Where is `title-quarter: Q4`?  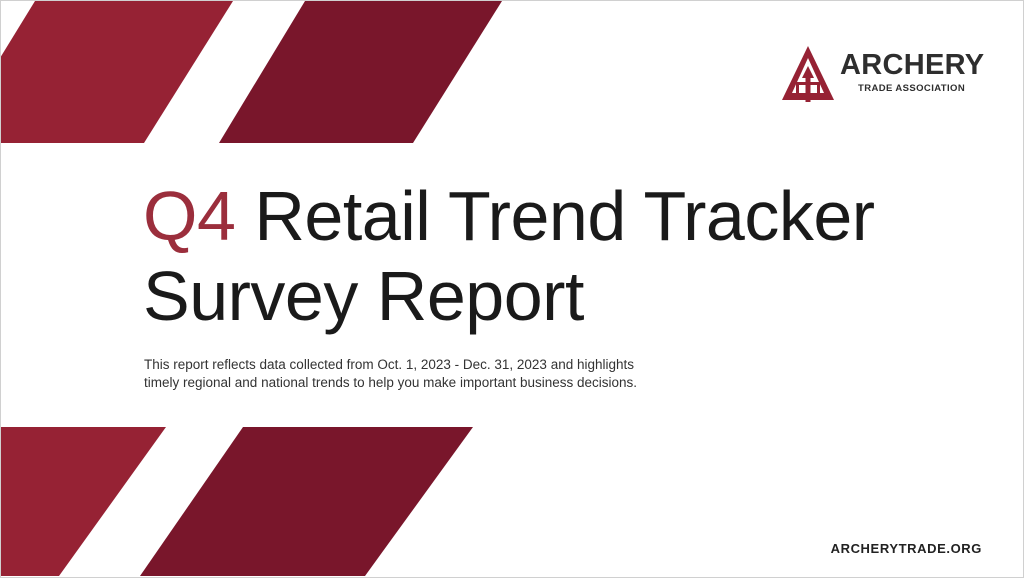
title-quarter: Q4 is located at coordinates (189, 216).